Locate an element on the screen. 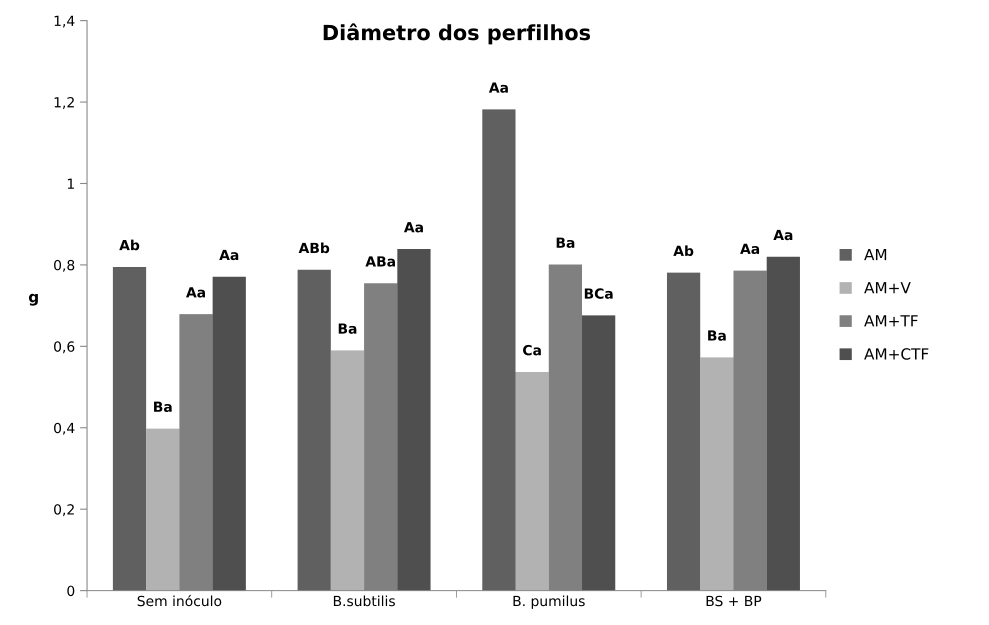 The height and width of the screenshot is (625, 989). data-label: ABb is located at coordinates (314, 248).